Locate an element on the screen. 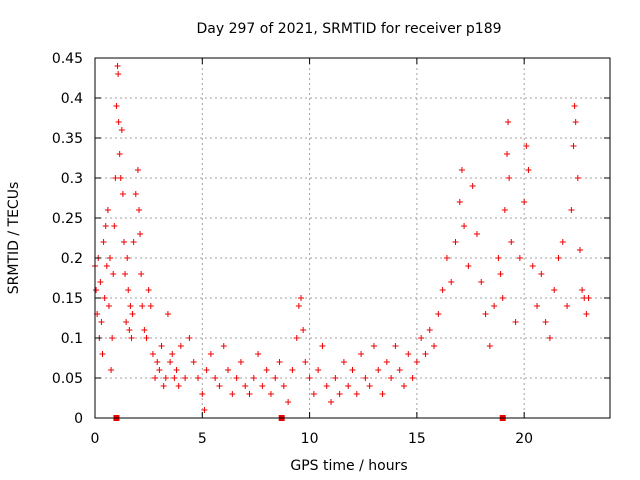  y-tick-label: 0.25 is located at coordinates (67, 219).